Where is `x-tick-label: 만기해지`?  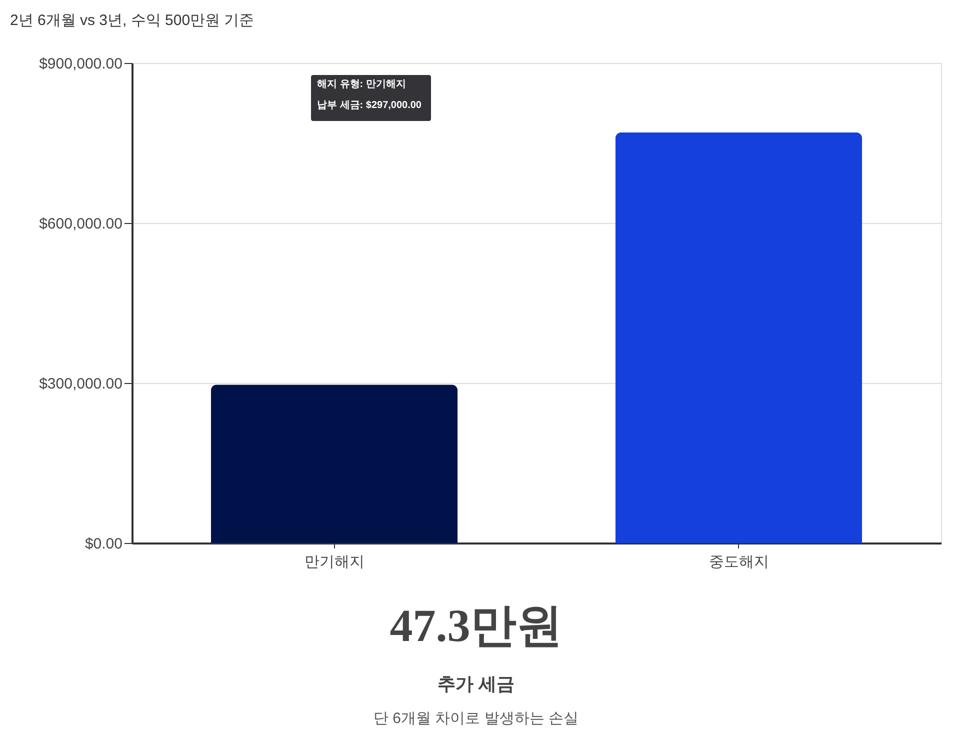 x-tick-label: 만기해지 is located at coordinates (334, 562).